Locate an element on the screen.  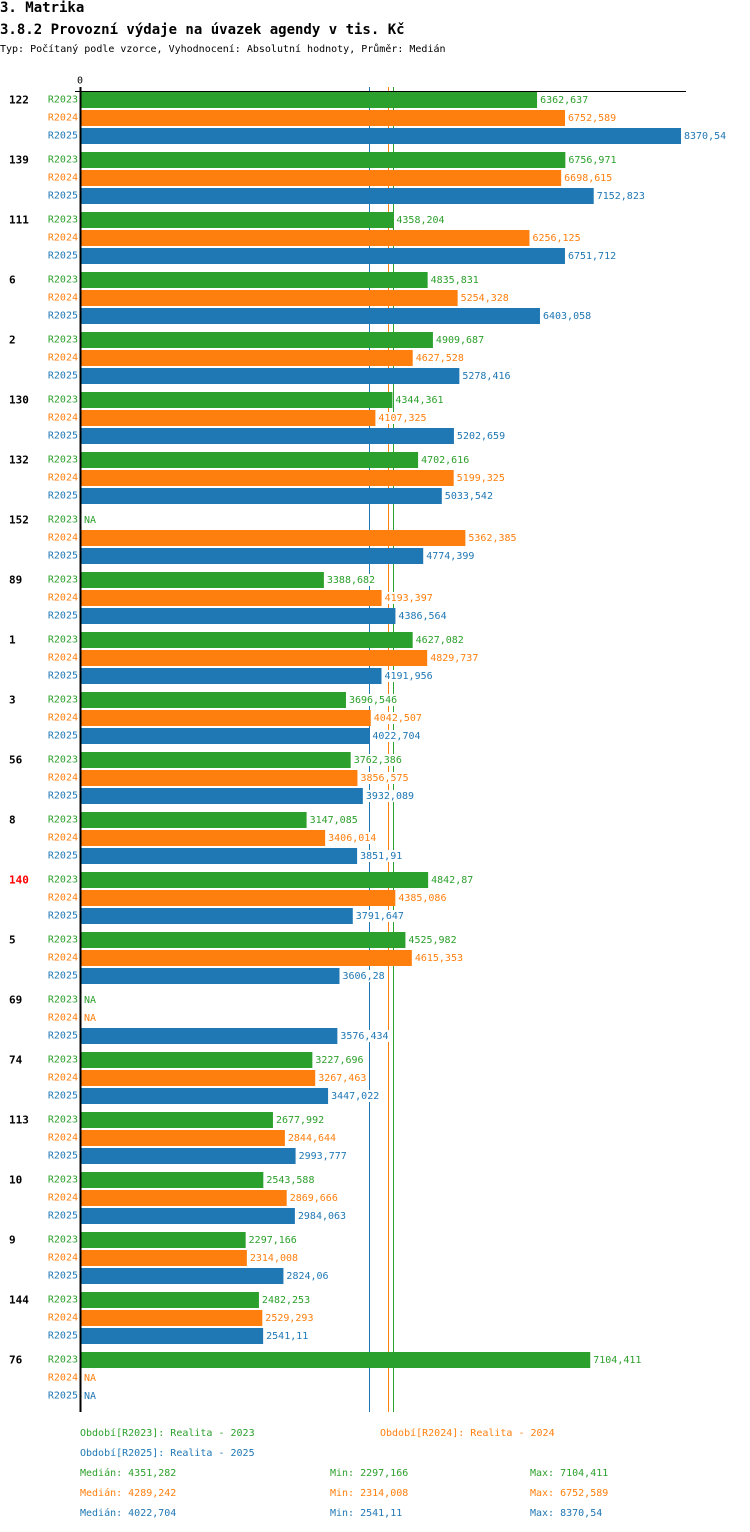
bar-76-r2023 is located at coordinates (336, 1360).